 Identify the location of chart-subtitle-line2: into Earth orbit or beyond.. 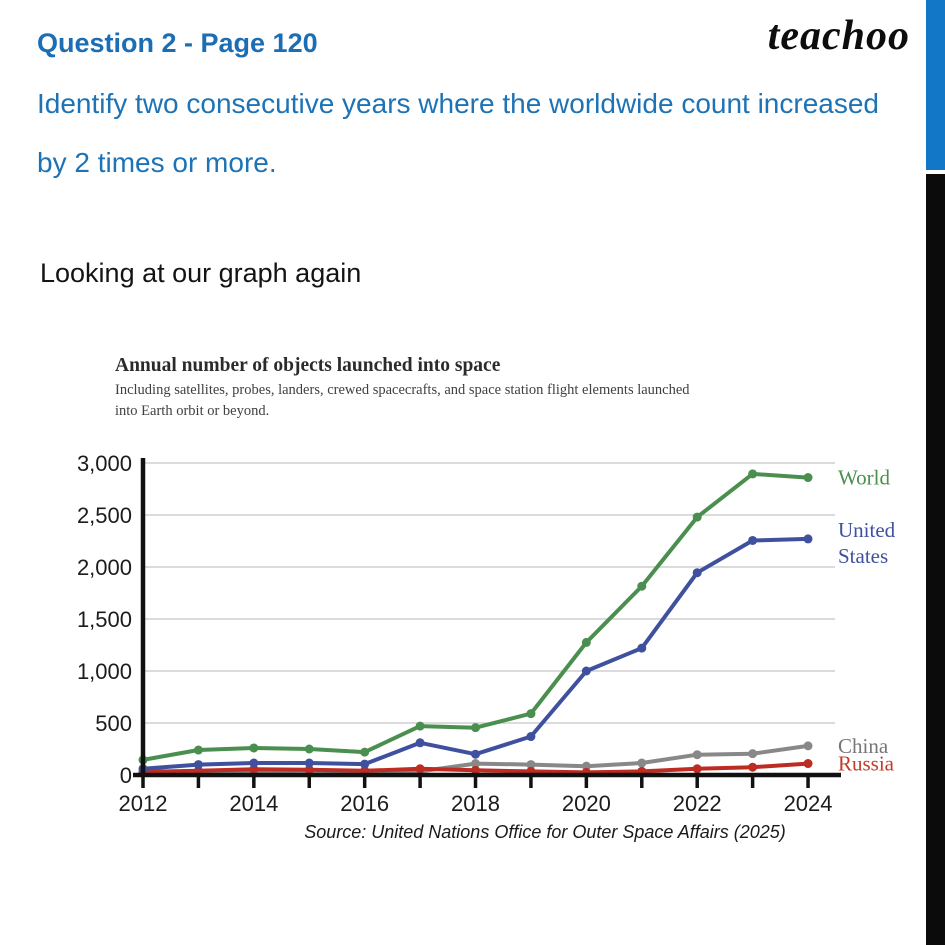
(192, 411).